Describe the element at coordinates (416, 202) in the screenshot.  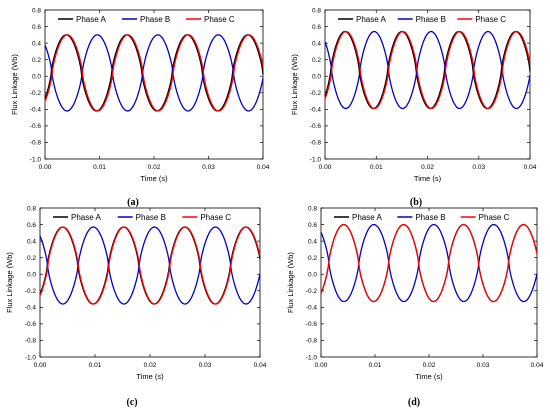
I see `panel-caption: (b)` at that location.